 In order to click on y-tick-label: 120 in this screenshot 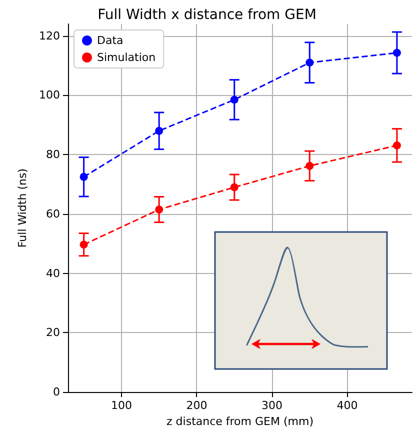, I will do `click(49, 35)`.